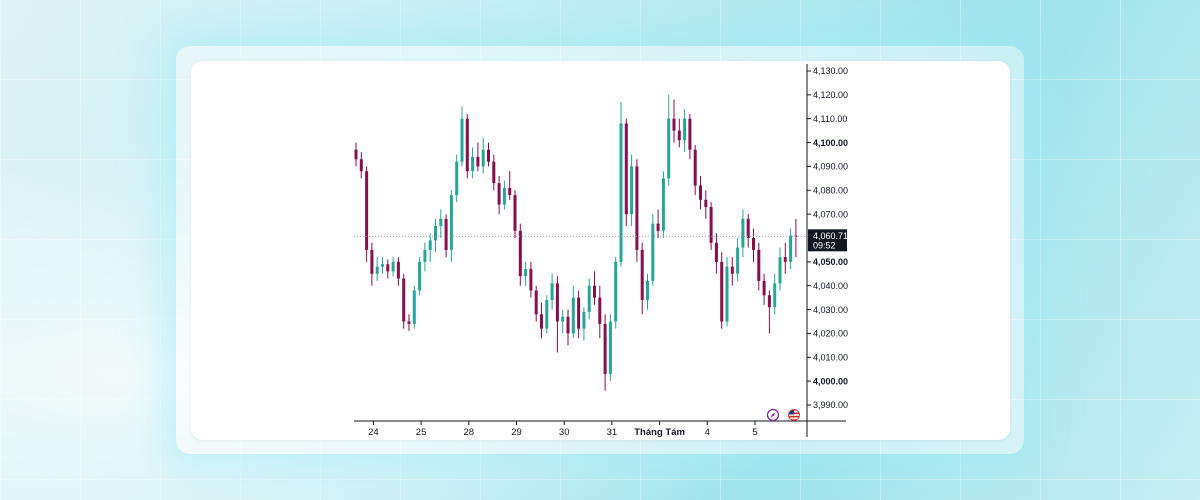  Describe the element at coordinates (469, 432) in the screenshot. I see `x-tick-label: 28` at that location.